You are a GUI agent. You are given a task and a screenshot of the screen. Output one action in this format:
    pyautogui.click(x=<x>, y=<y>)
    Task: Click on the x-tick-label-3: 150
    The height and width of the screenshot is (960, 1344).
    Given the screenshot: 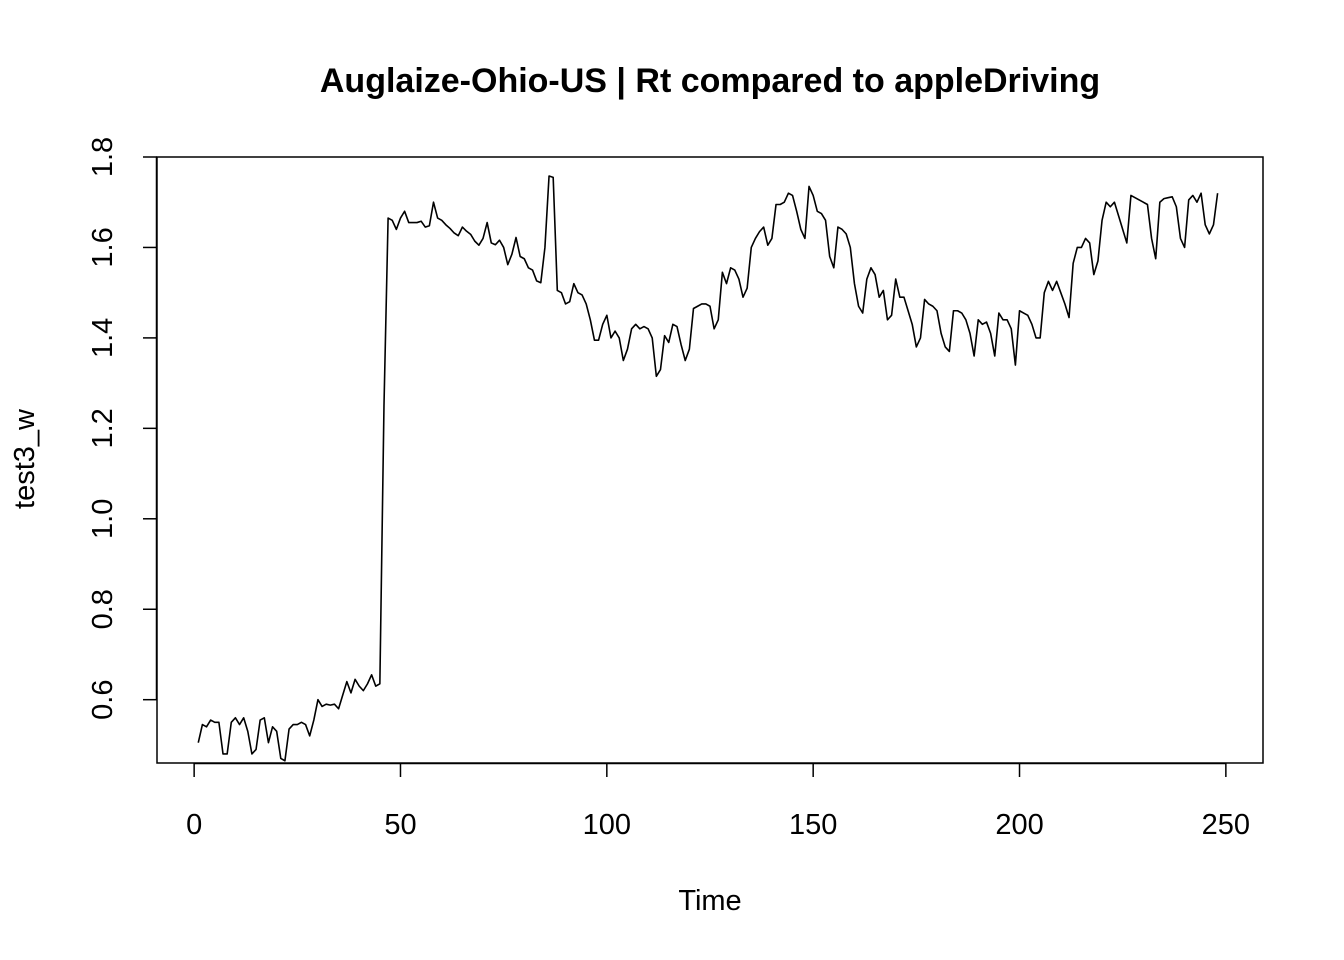 What is the action you would take?
    pyautogui.click(x=813, y=825)
    